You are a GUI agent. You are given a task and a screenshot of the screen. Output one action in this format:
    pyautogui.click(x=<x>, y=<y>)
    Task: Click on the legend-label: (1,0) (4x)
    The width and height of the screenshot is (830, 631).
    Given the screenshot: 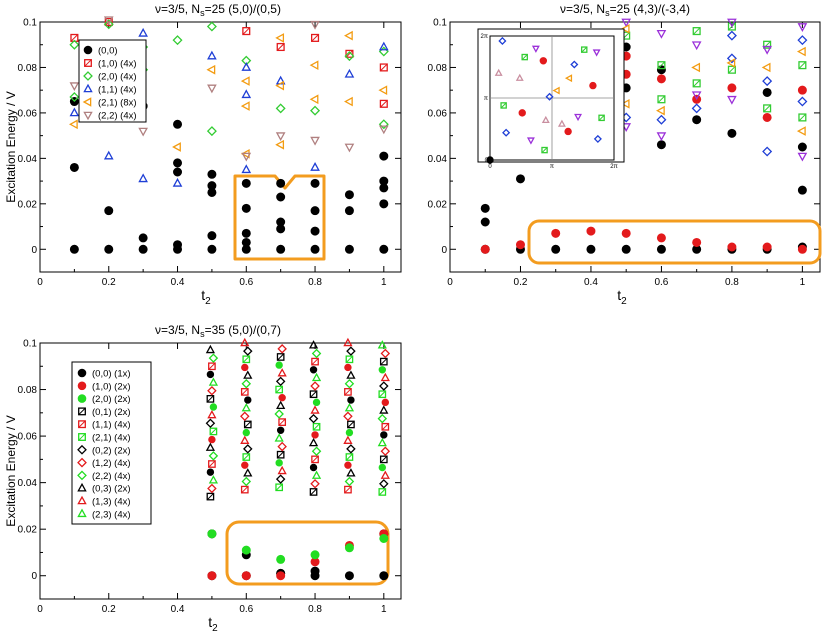 What is the action you would take?
    pyautogui.click(x=117, y=64)
    